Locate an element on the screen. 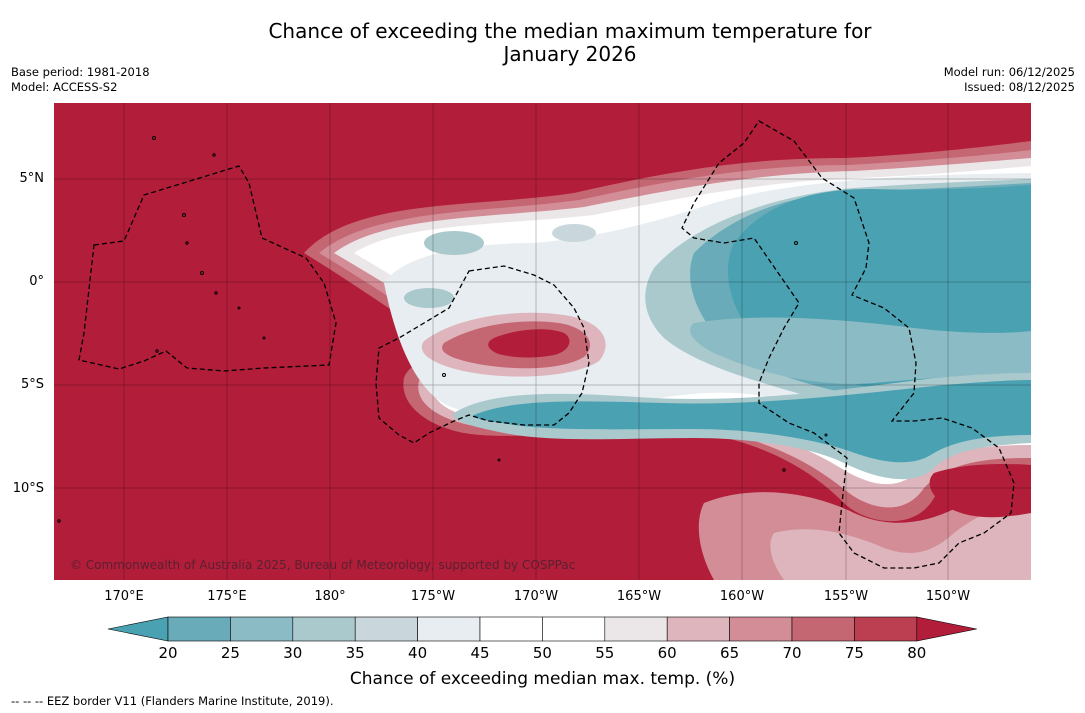 This screenshot has width=1085, height=713. issued-date: Issued: 08/12/2025 is located at coordinates (1019, 87).